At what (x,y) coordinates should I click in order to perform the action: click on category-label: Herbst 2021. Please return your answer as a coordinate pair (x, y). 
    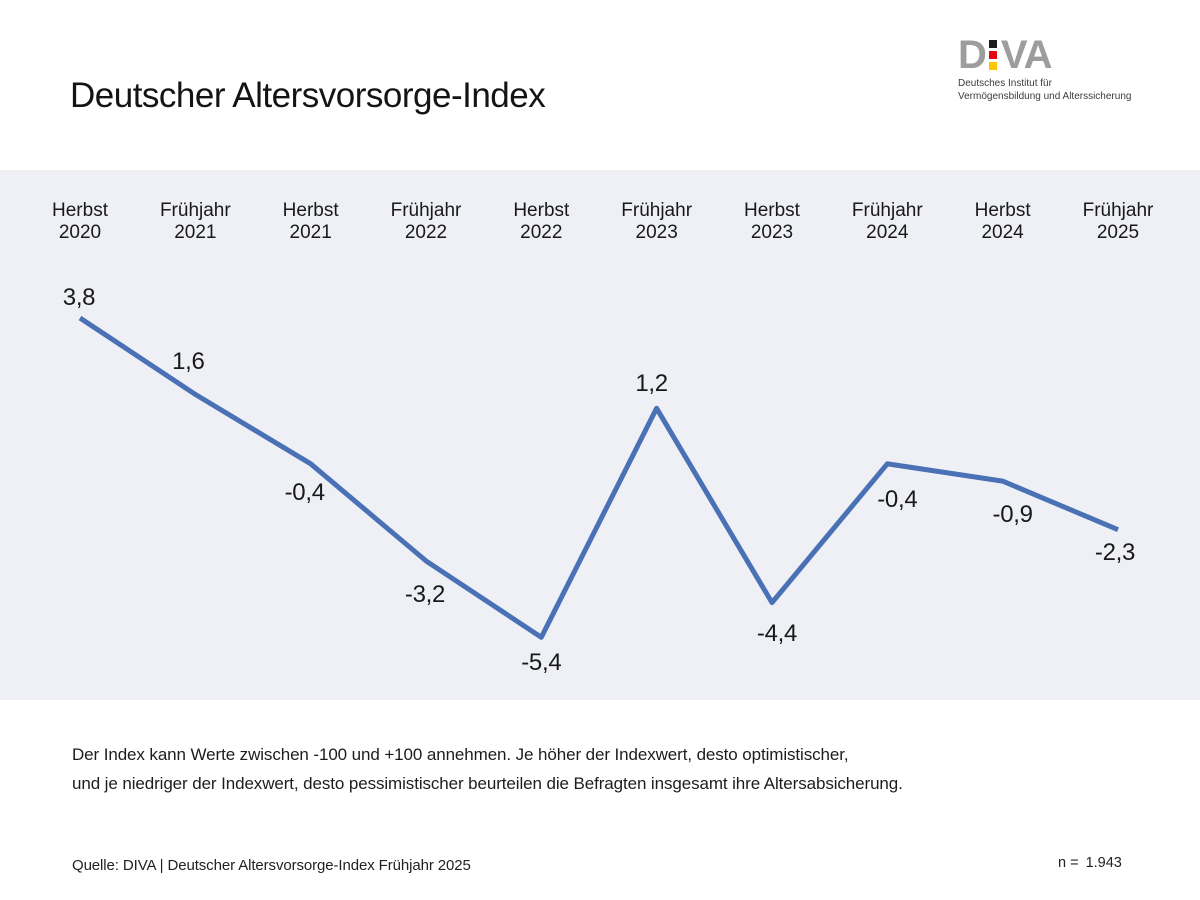
    Looking at the image, I should click on (311, 221).